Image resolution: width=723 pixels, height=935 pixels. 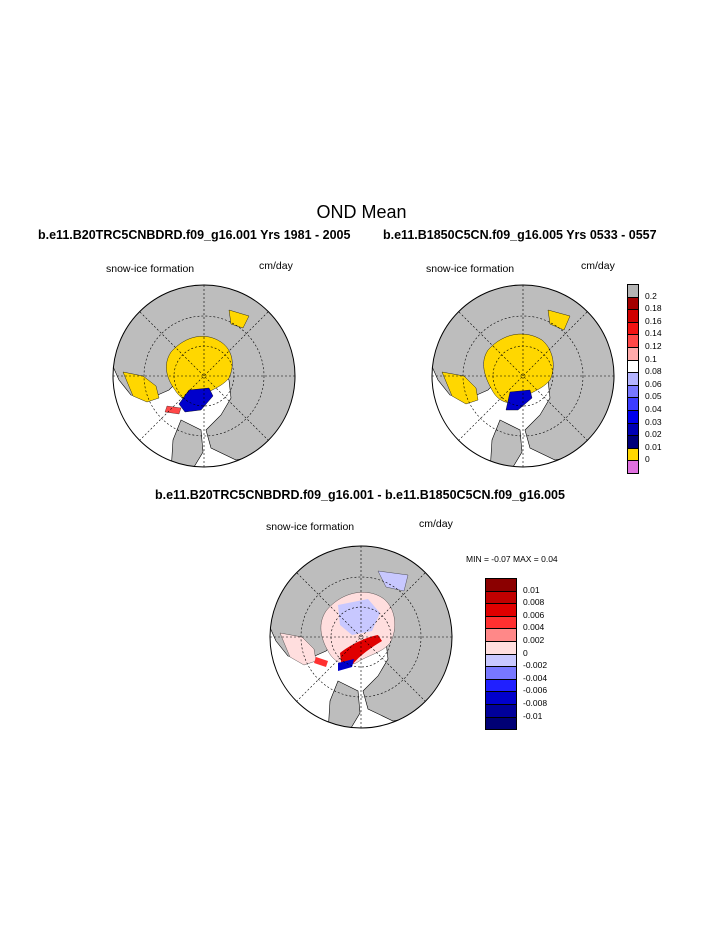 What do you see at coordinates (196, 400) in the screenshot?
I see `snow-ice-left-blue` at bounding box center [196, 400].